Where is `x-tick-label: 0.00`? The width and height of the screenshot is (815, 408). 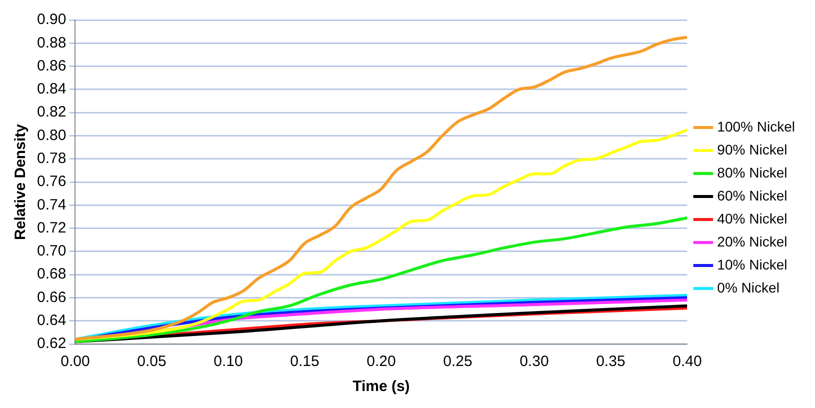
x-tick-label: 0.00 is located at coordinates (75, 361).